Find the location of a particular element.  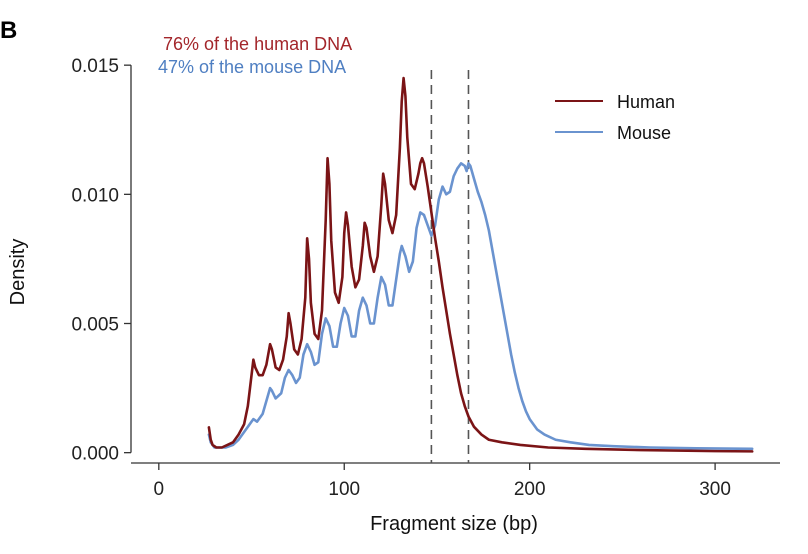

x-axis-title: Fragment size (bp) is located at coordinates (454, 524).